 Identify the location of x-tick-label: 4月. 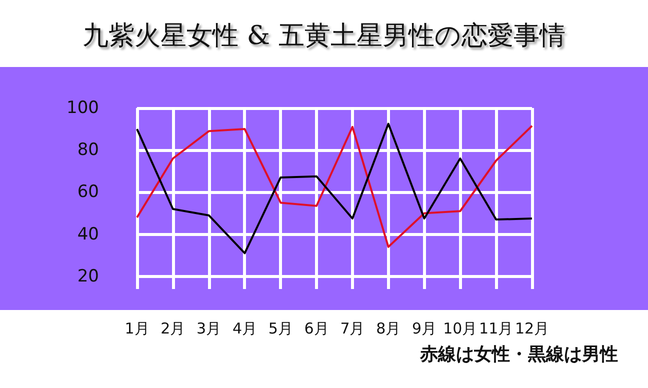
(244, 329).